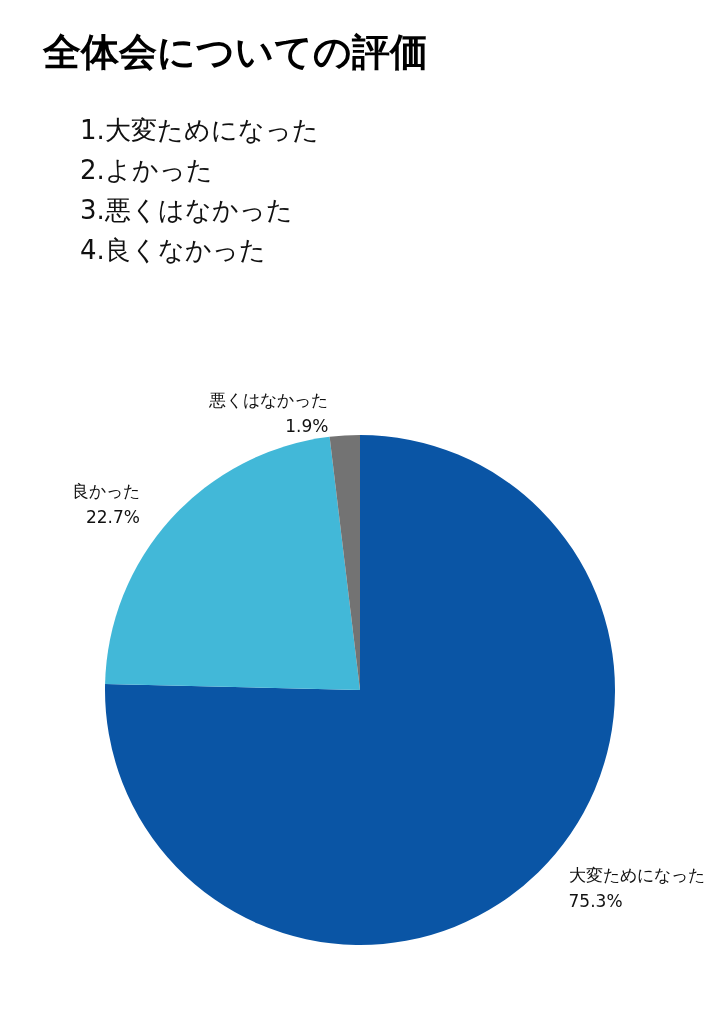 Image resolution: width=724 pixels, height=1024 pixels. I want to click on slice-label: 悪くはなかった, so click(268, 400).